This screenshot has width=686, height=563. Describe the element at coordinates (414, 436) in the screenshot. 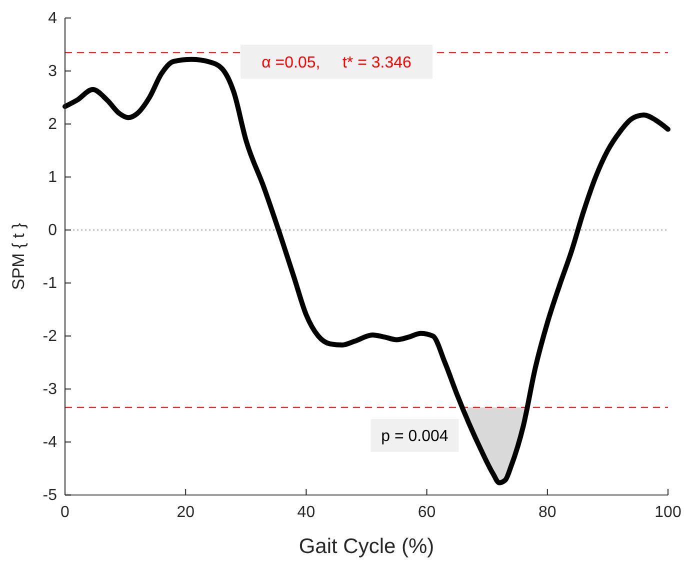

I see `annotation: p = 0.004` at that location.